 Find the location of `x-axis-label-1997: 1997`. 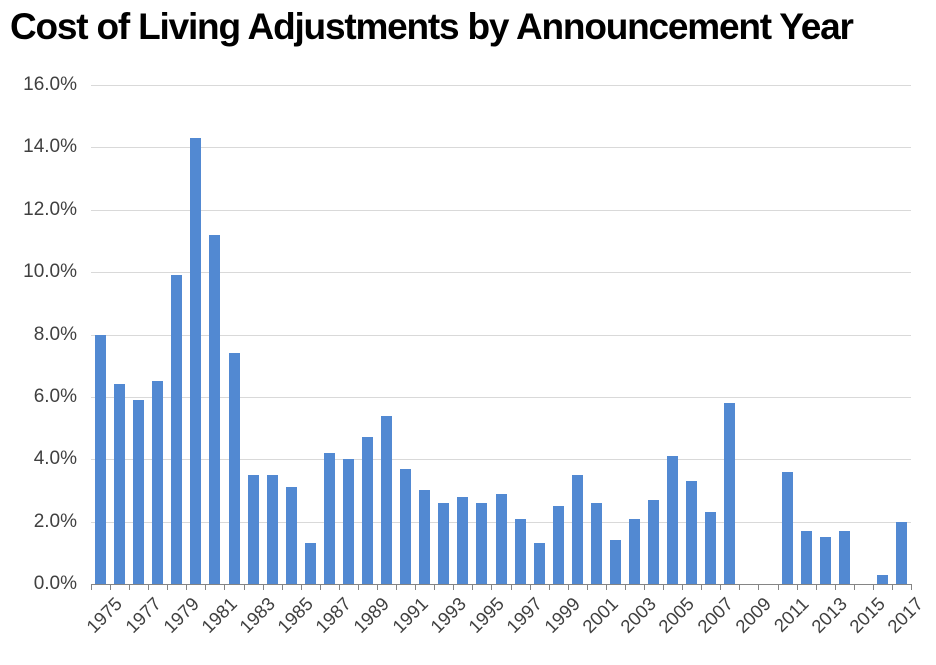

x-axis-label-1997: 1997 is located at coordinates (523, 615).